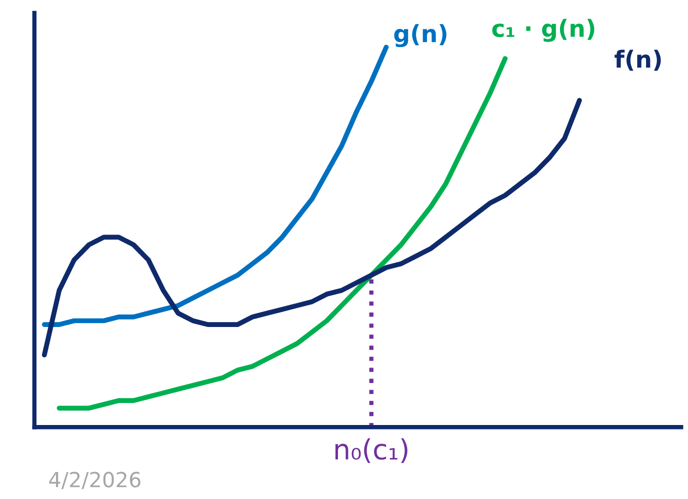 The height and width of the screenshot is (499, 688). What do you see at coordinates (543, 30) in the screenshot?
I see `series-label: c₁ · g(n)` at bounding box center [543, 30].